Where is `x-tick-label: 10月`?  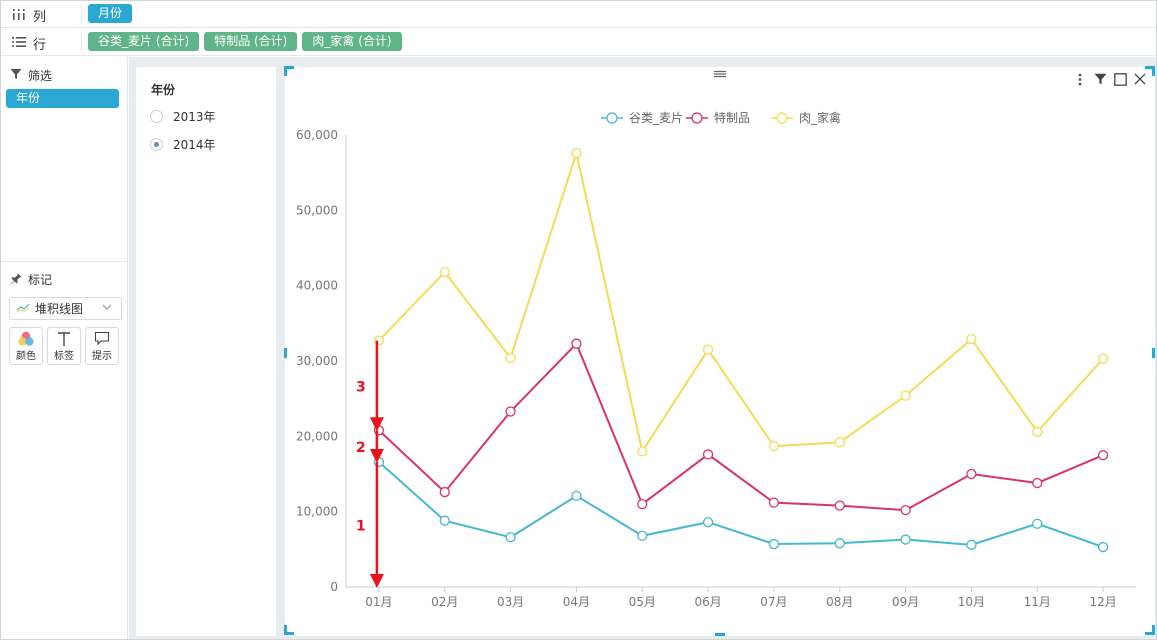
x-tick-label: 10月 is located at coordinates (971, 602).